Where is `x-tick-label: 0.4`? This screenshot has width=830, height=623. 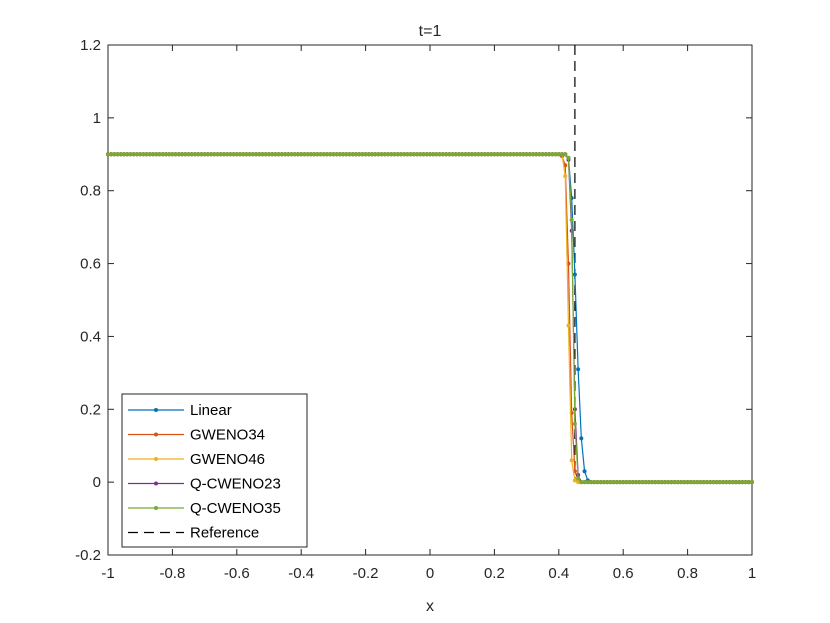
x-tick-label: 0.4 is located at coordinates (558, 573).